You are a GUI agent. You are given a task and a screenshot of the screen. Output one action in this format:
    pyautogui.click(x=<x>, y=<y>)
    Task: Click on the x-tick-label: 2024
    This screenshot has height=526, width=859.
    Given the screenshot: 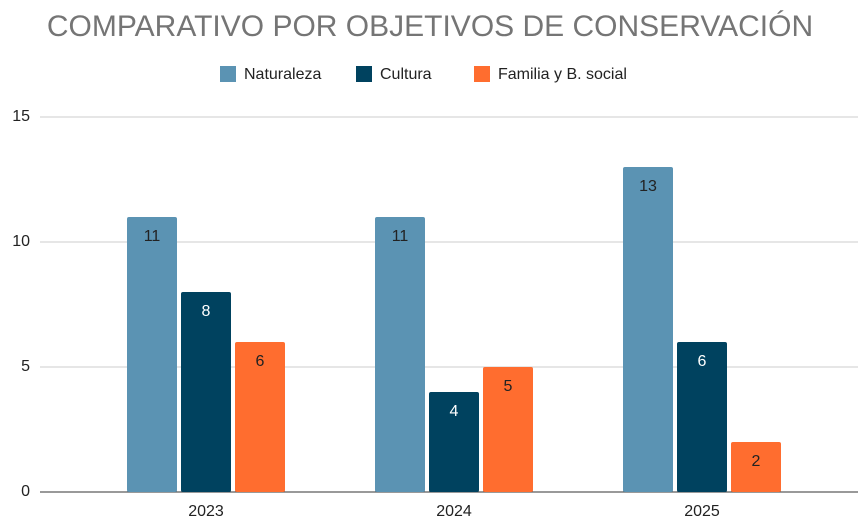 What is the action you would take?
    pyautogui.click(x=454, y=511)
    